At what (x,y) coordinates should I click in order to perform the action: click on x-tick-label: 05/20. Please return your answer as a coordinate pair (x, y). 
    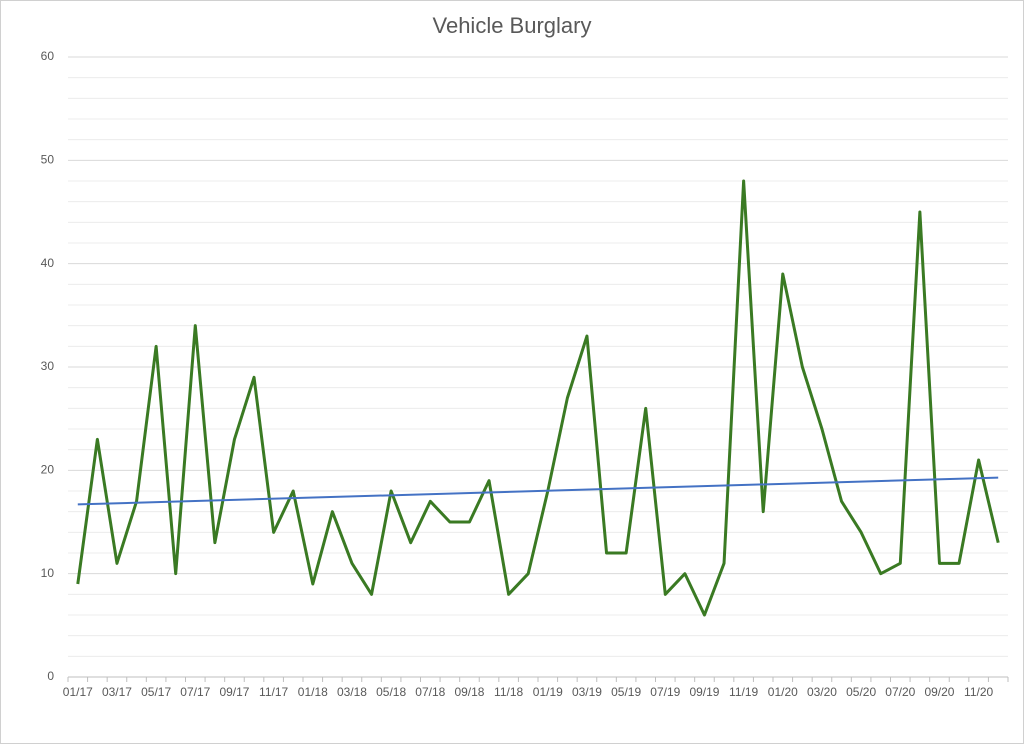
    Looking at the image, I should click on (861, 692).